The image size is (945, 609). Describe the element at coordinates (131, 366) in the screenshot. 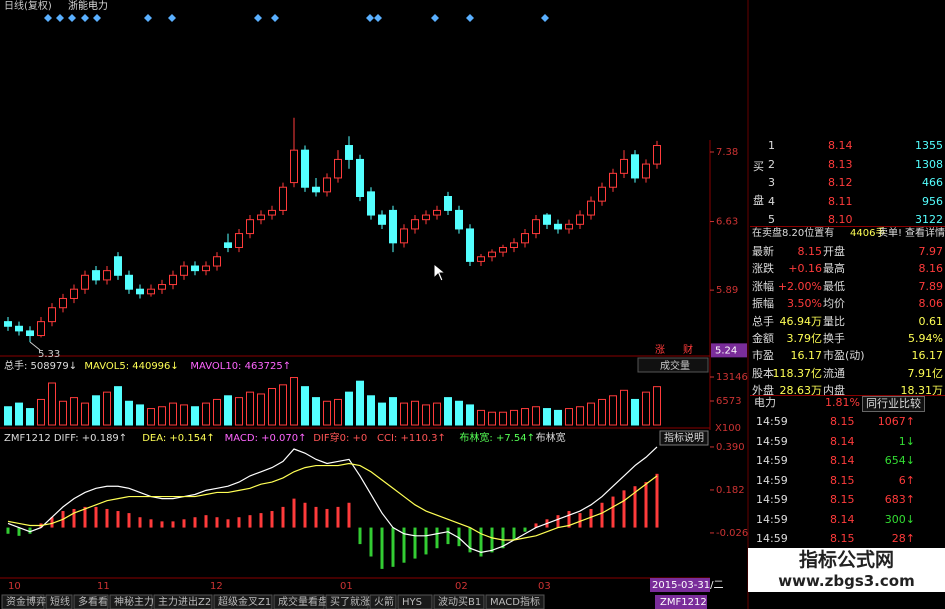

I see `volume-label: MAVOL5: 440996↓` at that location.